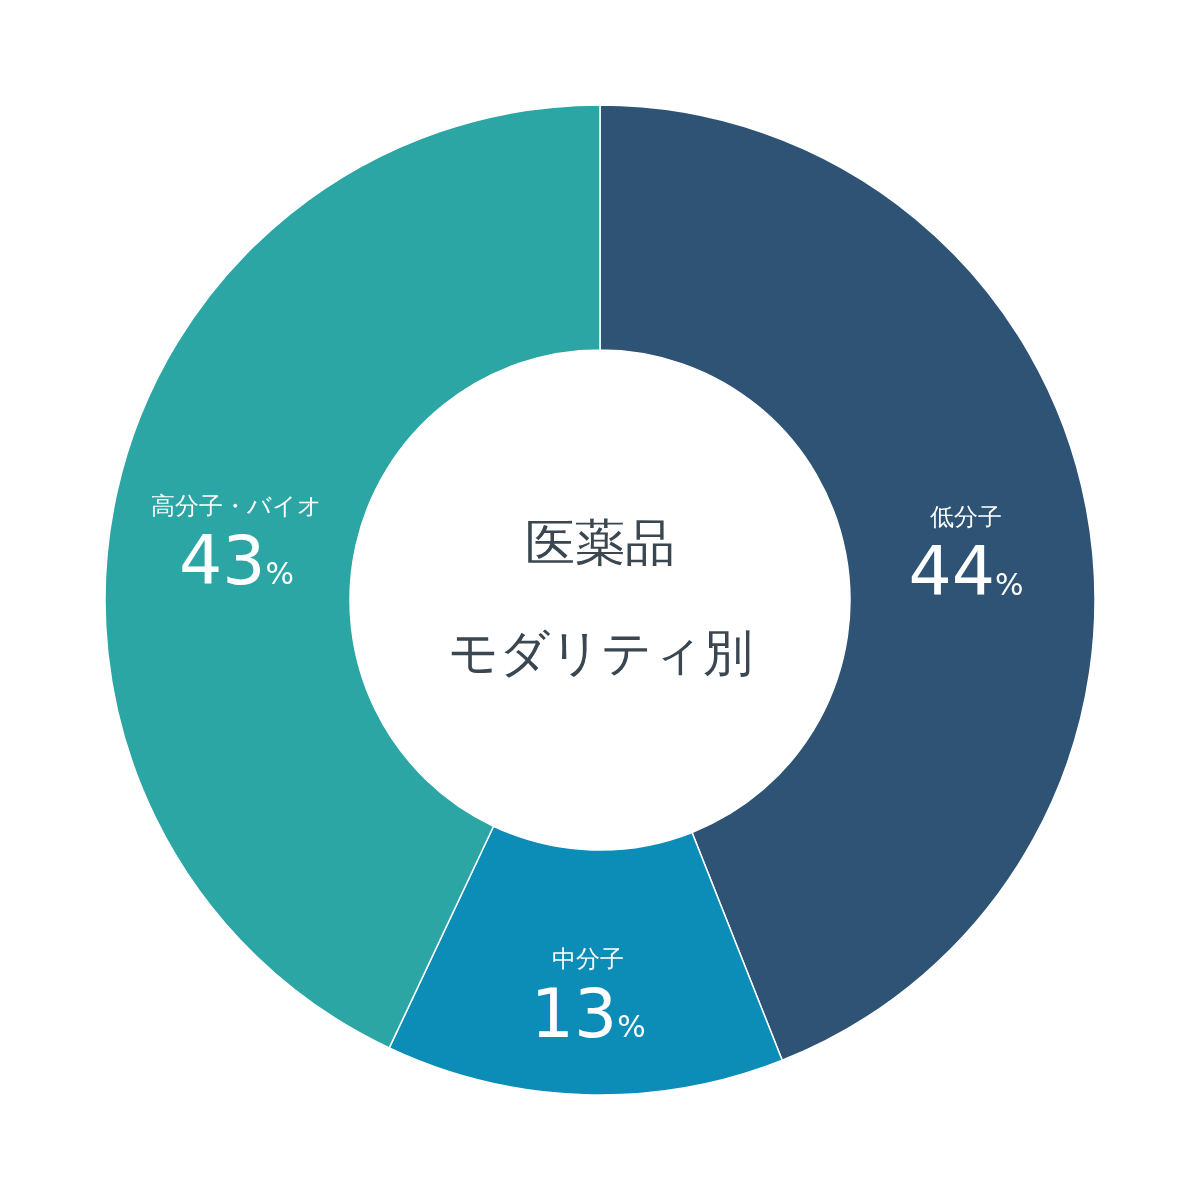 This screenshot has width=1200, height=1200. What do you see at coordinates (600, 543) in the screenshot?
I see `text: 医薬品` at bounding box center [600, 543].